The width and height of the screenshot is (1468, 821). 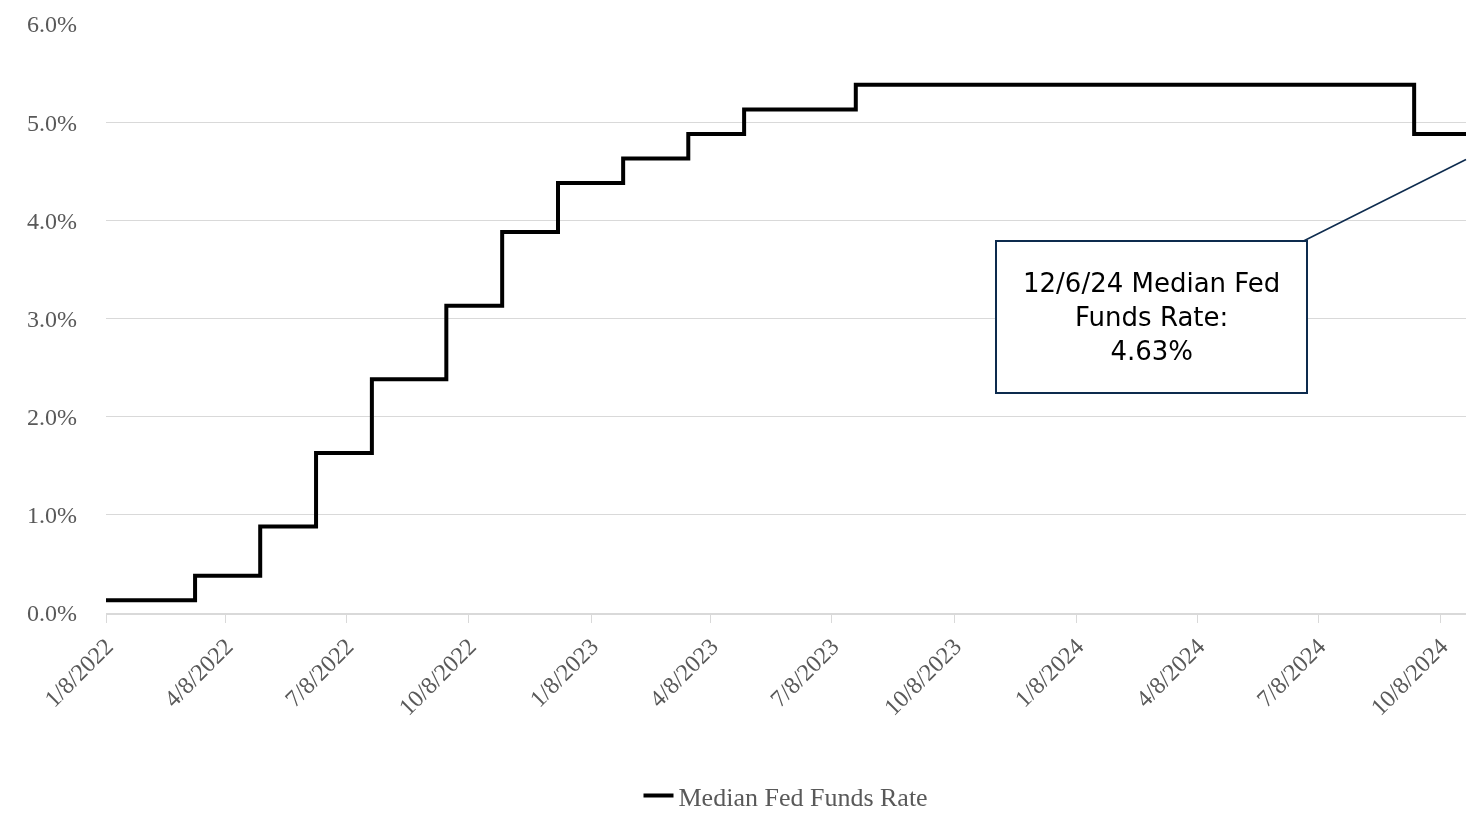 I want to click on y-tick-label: 5.0%, so click(x=52, y=122).